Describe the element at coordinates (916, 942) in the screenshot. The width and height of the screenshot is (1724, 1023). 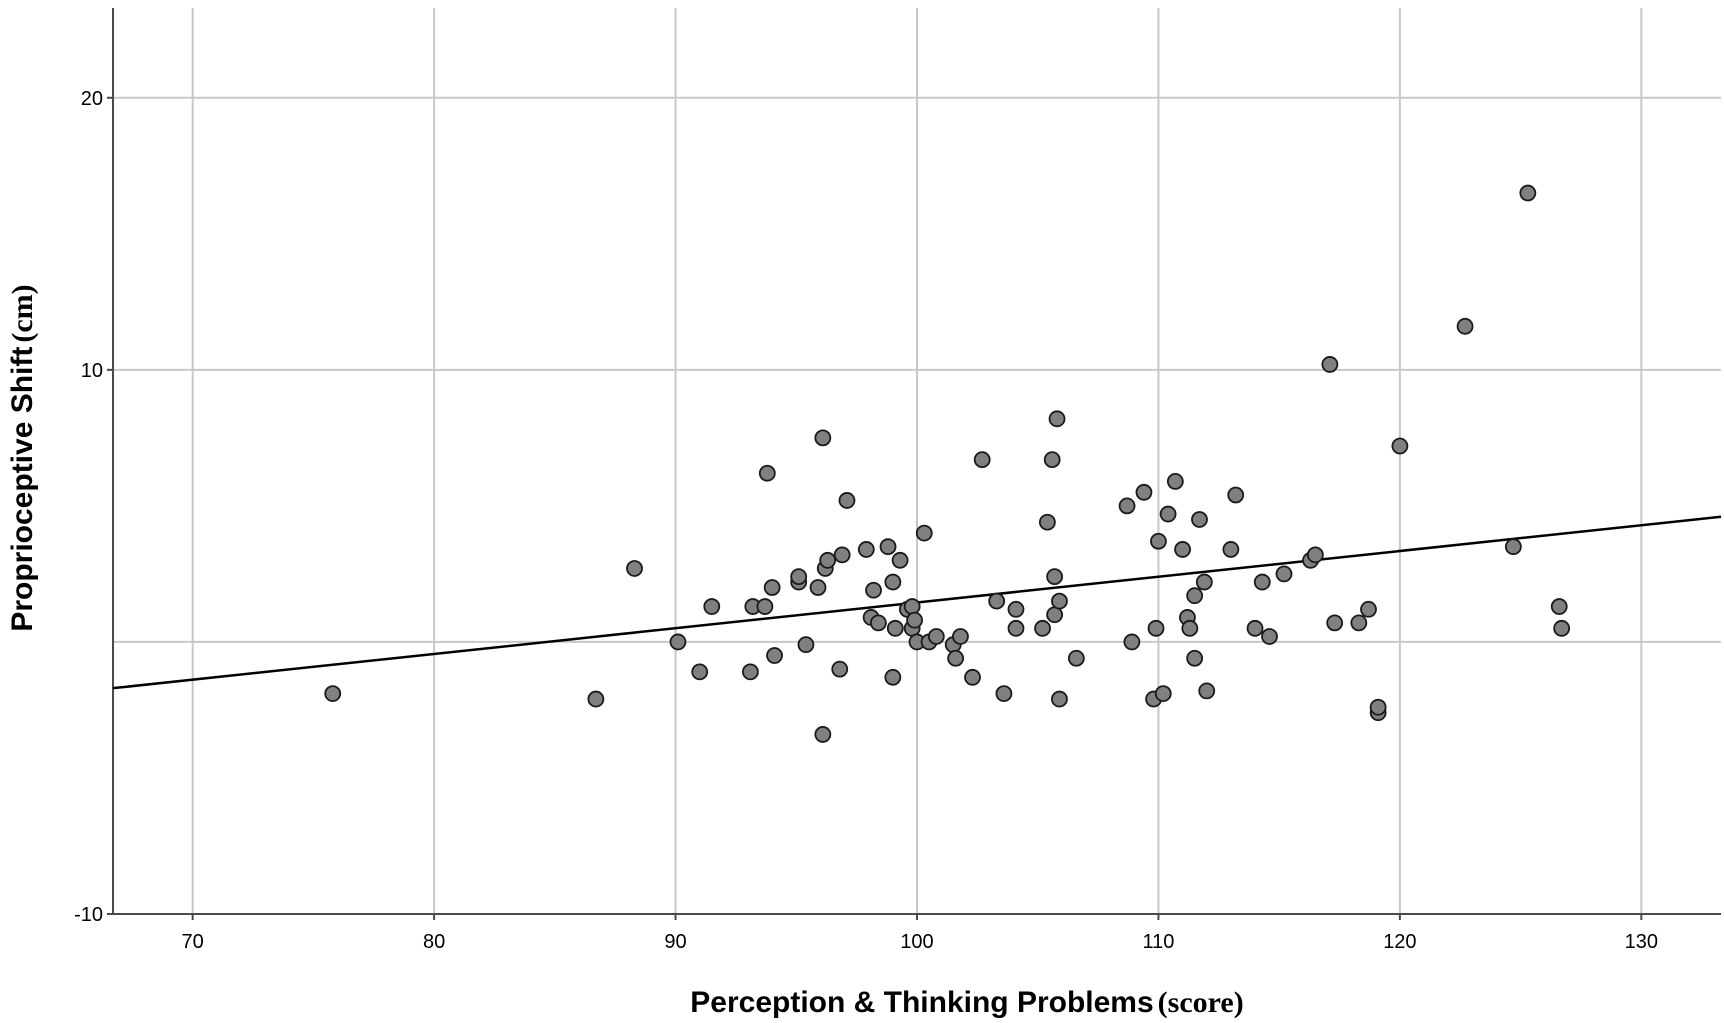
I see `x-tick-label: 100` at that location.